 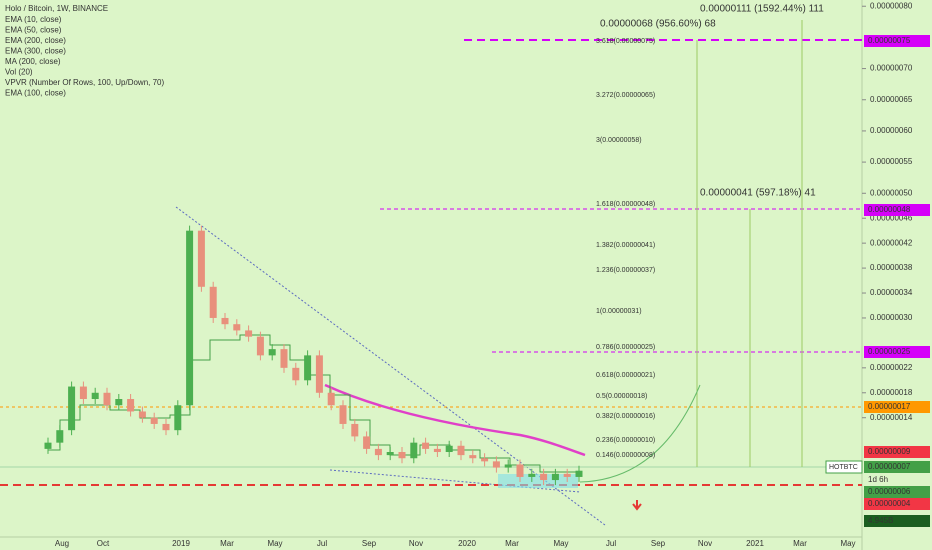 What do you see at coordinates (891, 267) in the screenshot?
I see `y-tick-label: 0.00000038` at bounding box center [891, 267].